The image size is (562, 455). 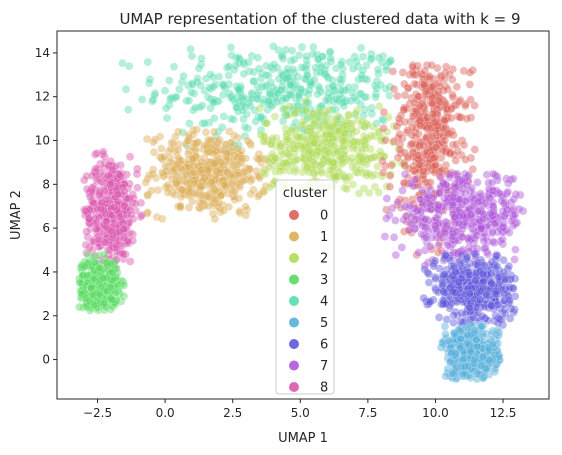 I want to click on y-tick-label: 4, so click(x=46, y=272).